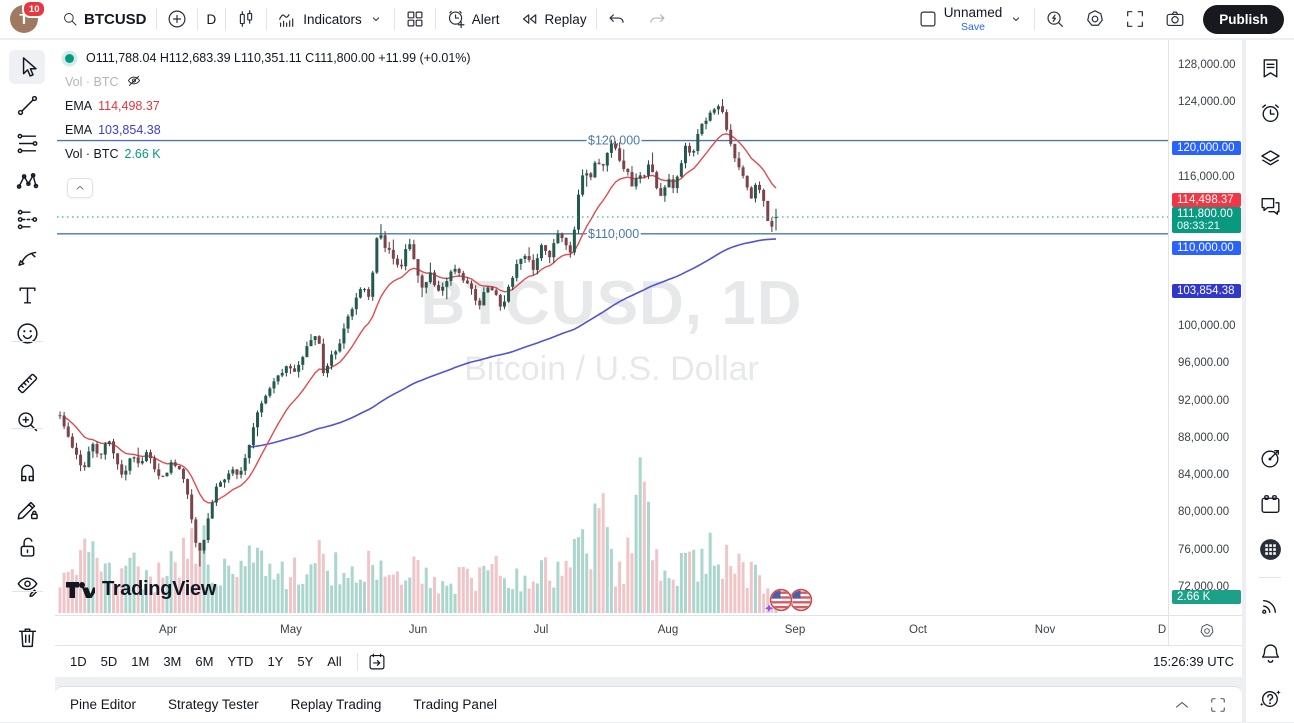  What do you see at coordinates (1270, 653) in the screenshot?
I see `sidebar-notifications-bell-button` at bounding box center [1270, 653].